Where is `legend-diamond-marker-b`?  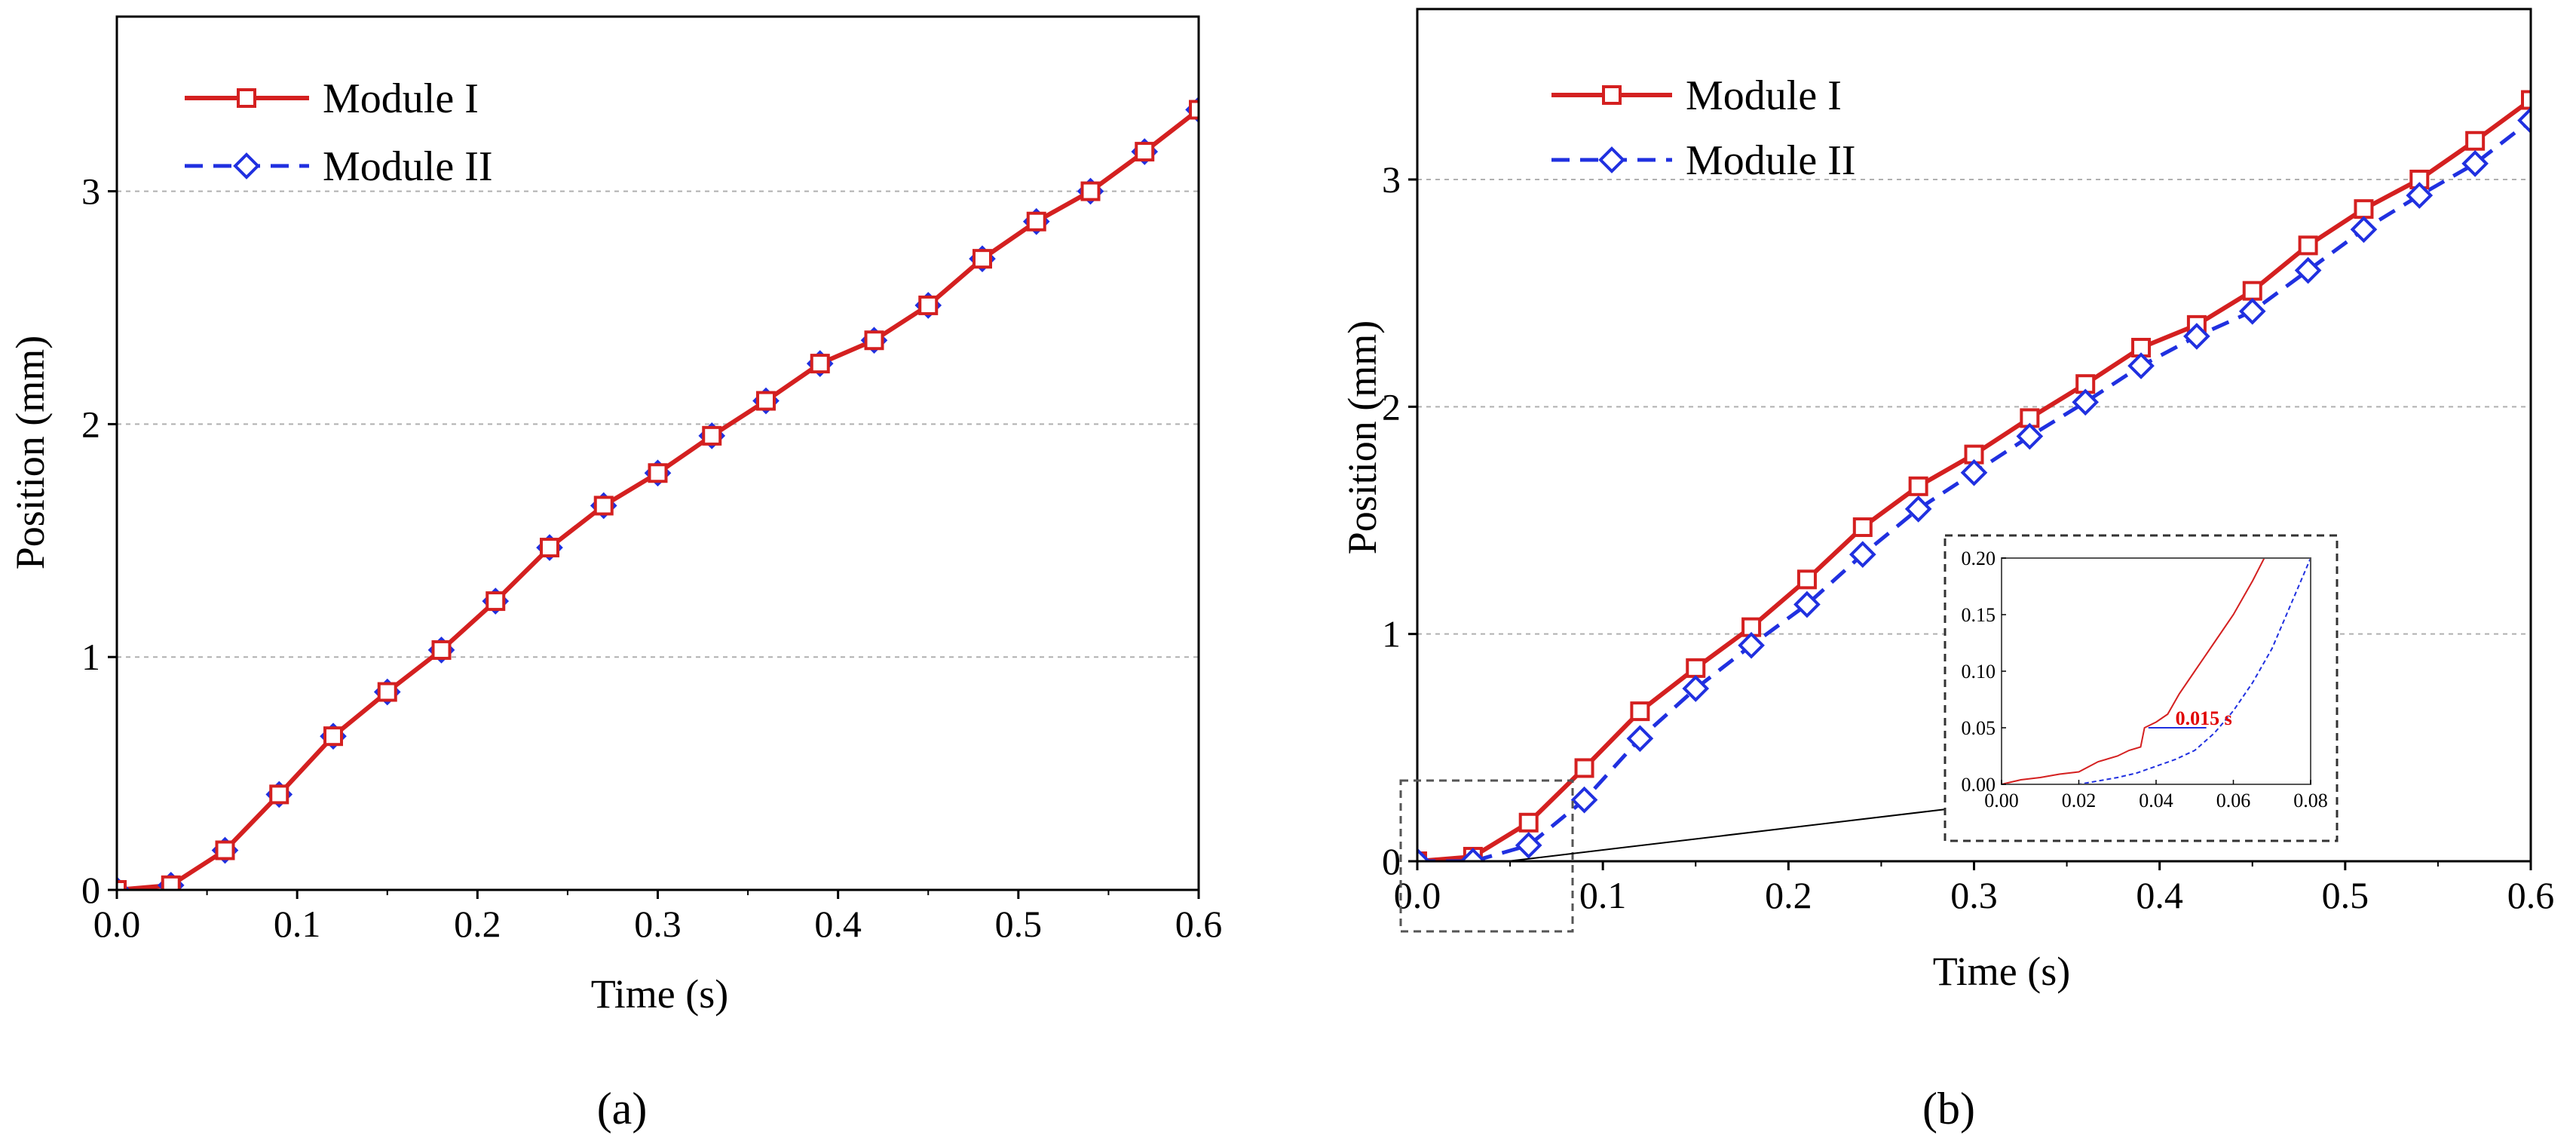 legend-diamond-marker-b is located at coordinates (1611, 160).